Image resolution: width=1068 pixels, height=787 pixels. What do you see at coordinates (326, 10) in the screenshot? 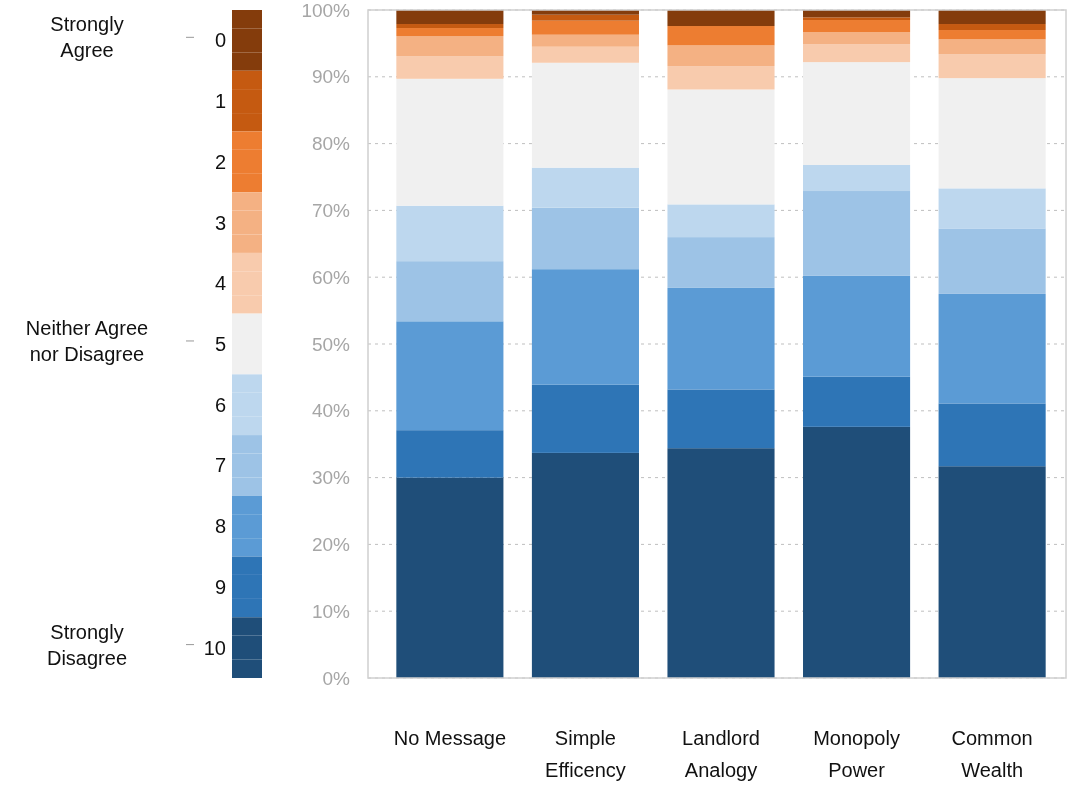
I see `y-tick-label: 100%` at bounding box center [326, 10].